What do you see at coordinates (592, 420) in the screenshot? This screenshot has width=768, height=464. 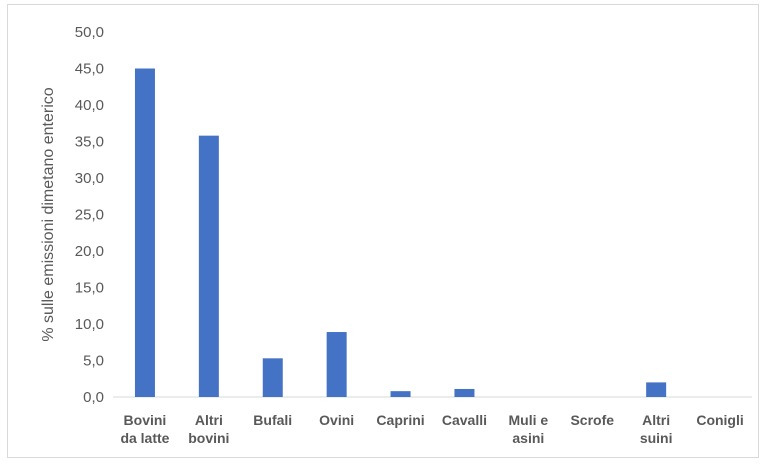 I see `x-tick-label: Scrofe` at bounding box center [592, 420].